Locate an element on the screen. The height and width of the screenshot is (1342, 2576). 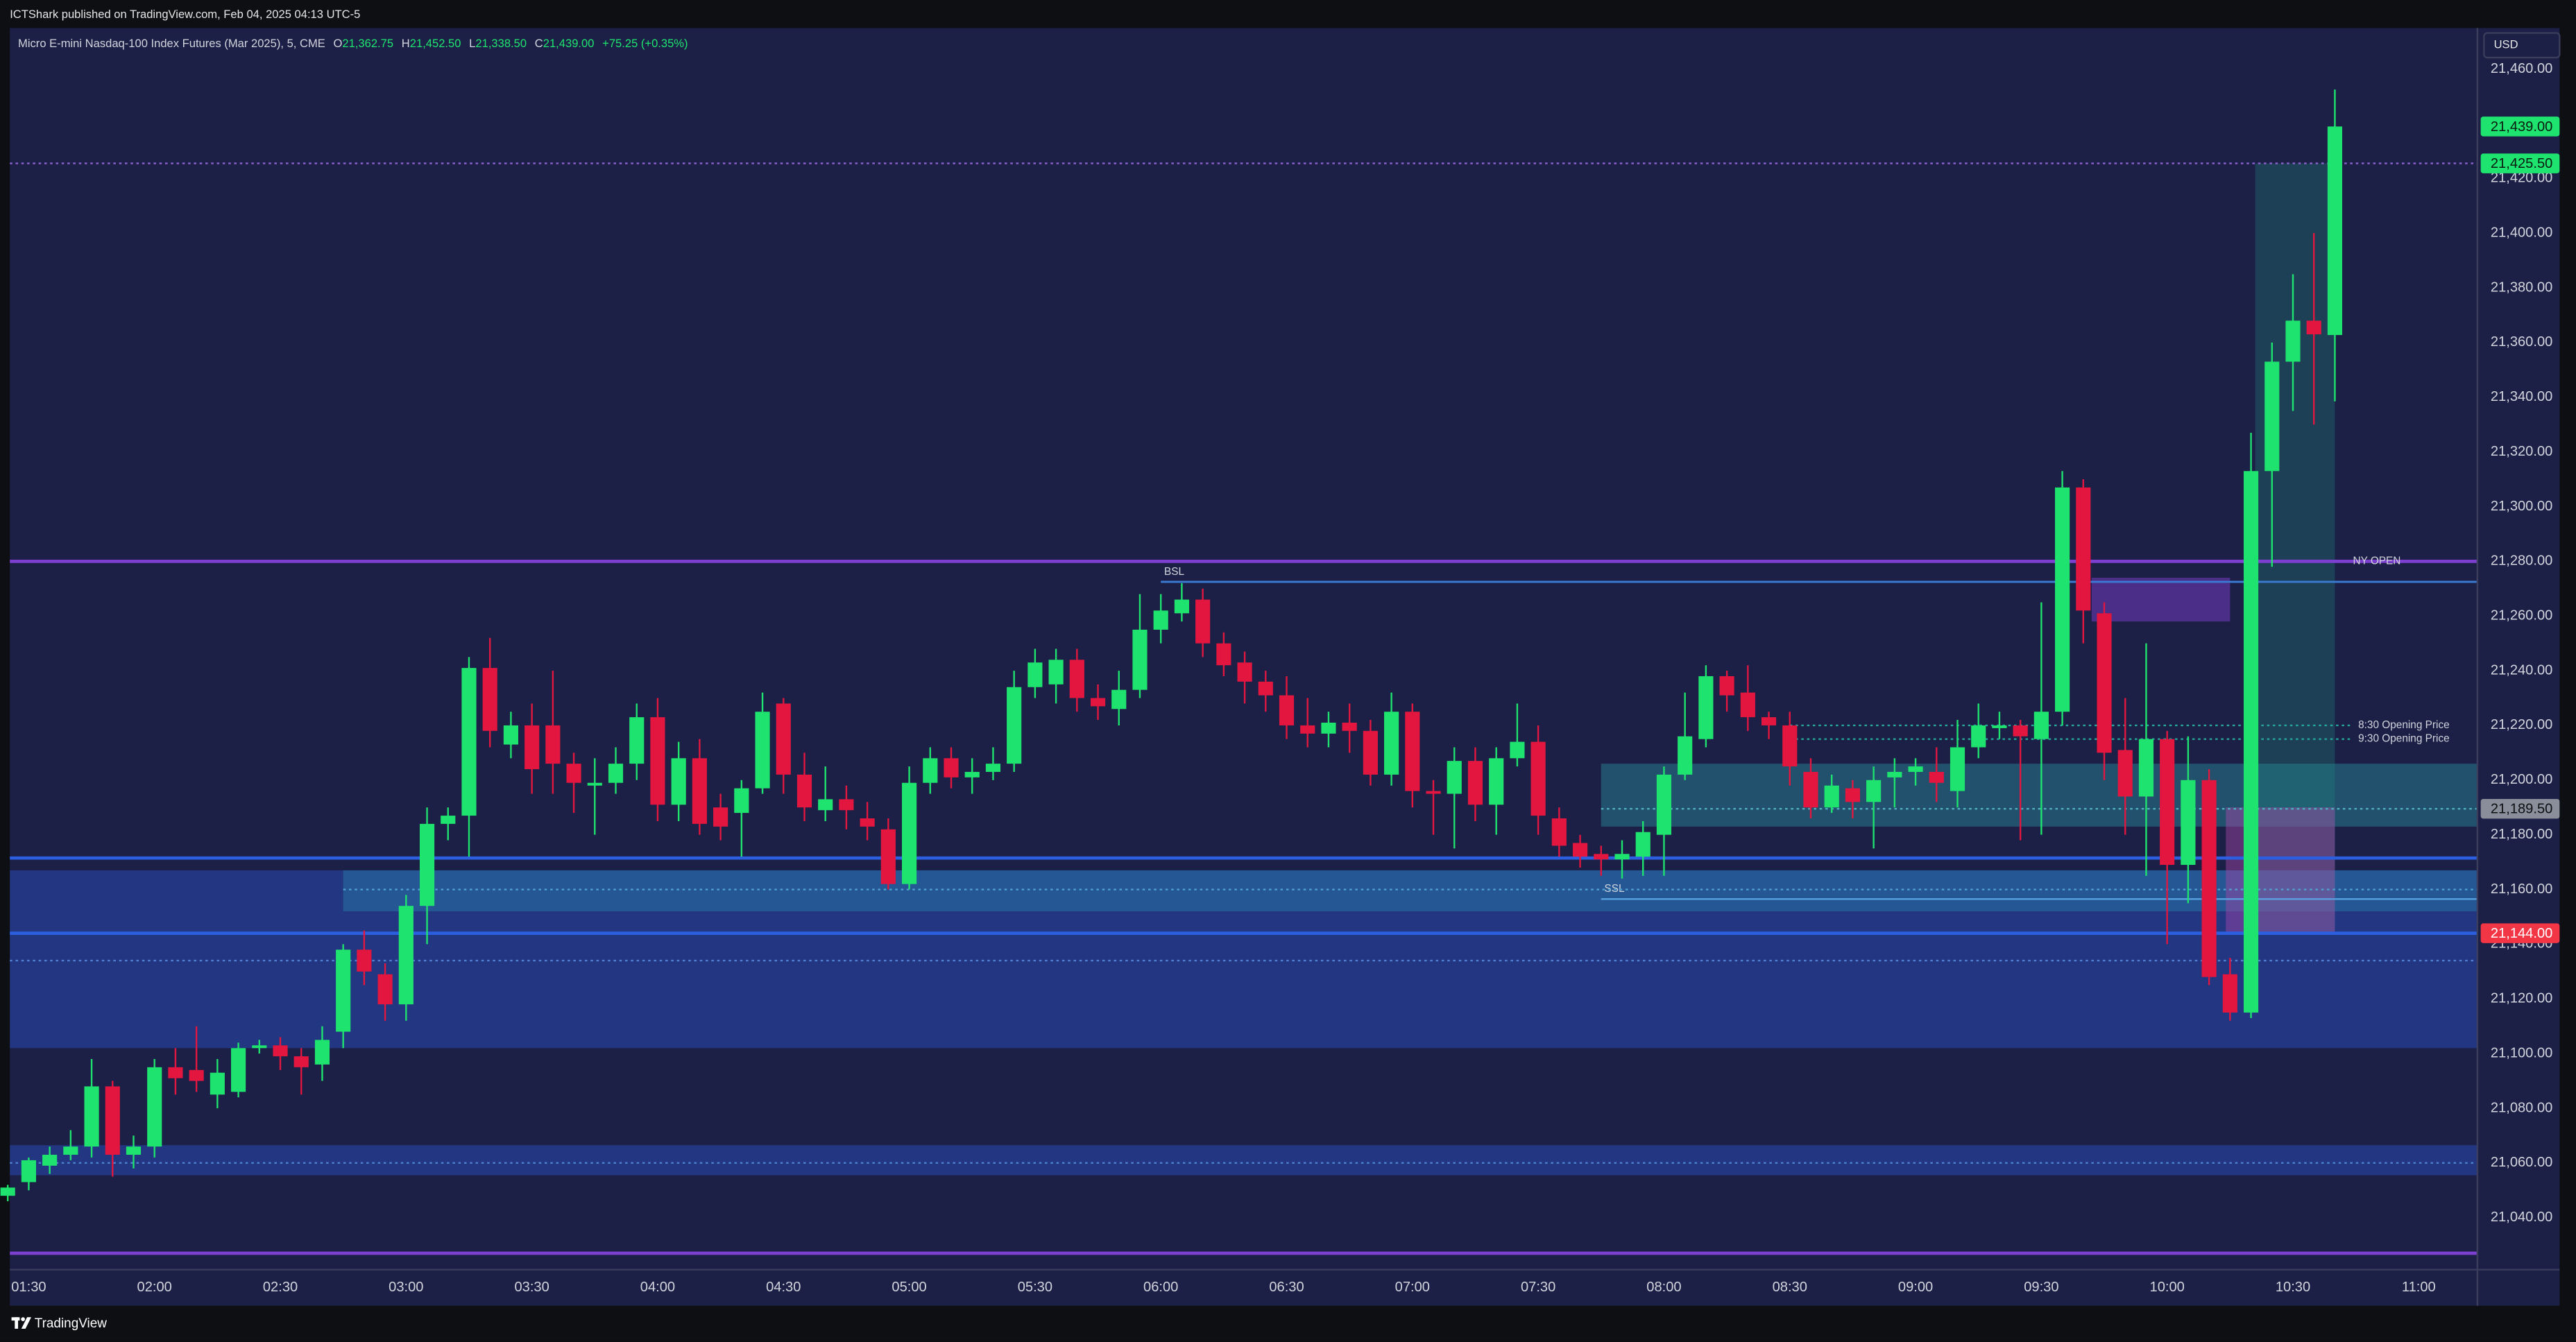
x-tick-label: 01:30 is located at coordinates (28, 1287).